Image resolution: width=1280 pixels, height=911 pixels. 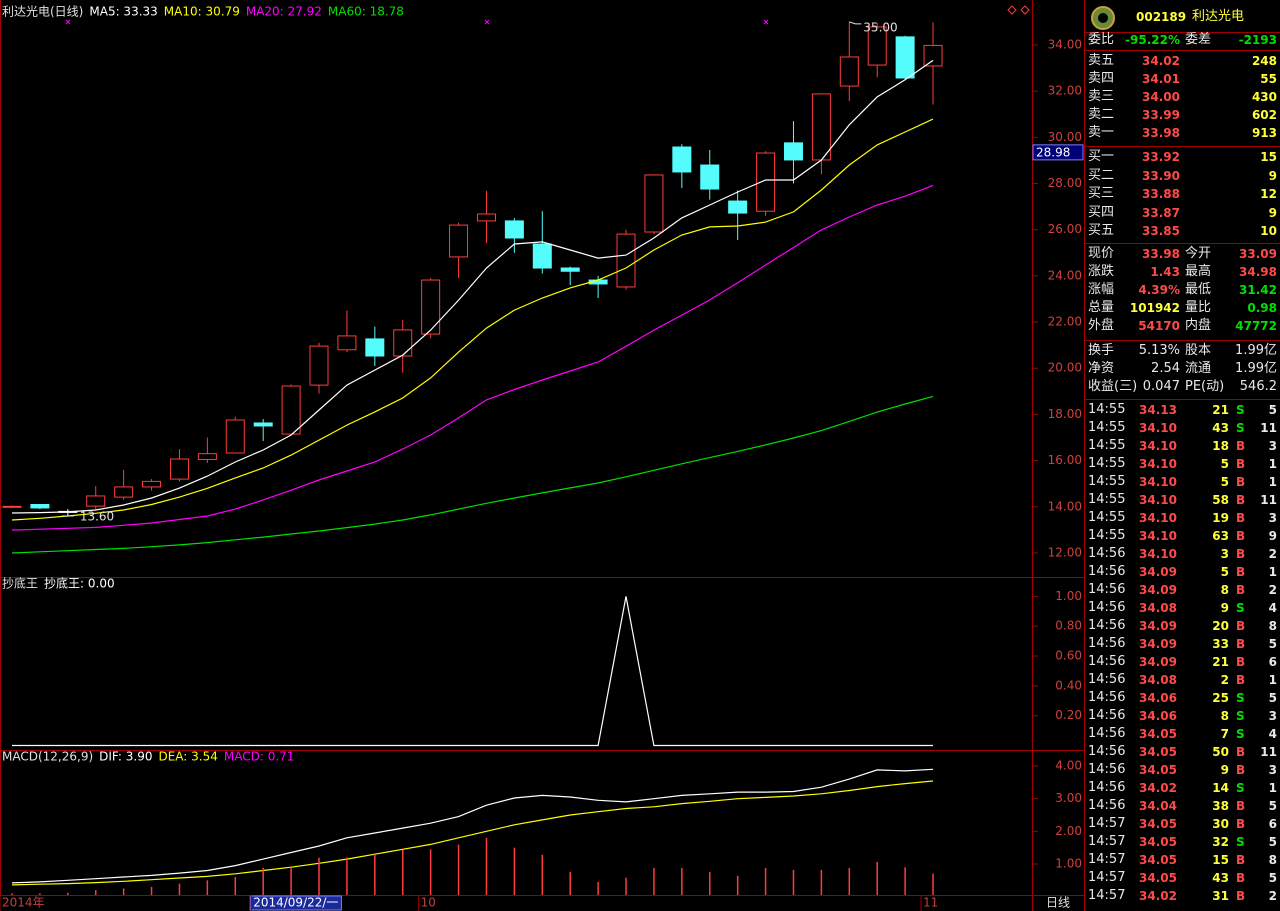 I want to click on stat-value: 4.39%, so click(x=1159, y=290).